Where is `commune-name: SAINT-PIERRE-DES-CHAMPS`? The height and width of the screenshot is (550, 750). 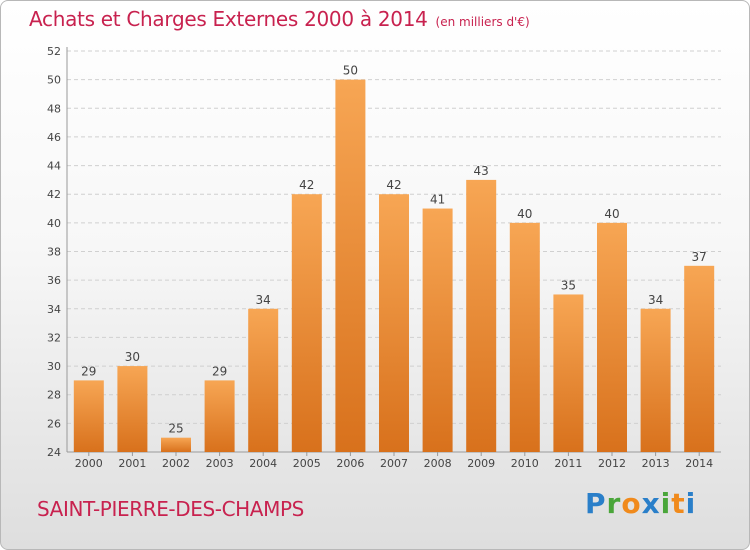 commune-name: SAINT-PIERRE-DES-CHAMPS is located at coordinates (170, 509).